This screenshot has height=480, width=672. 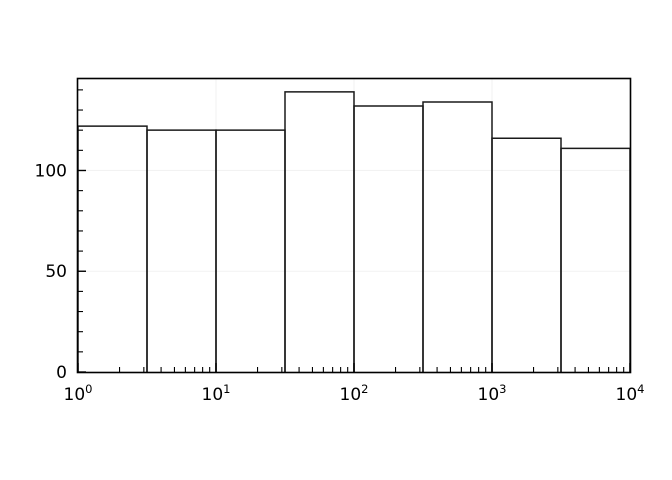 I want to click on x-tick-label: 10³, so click(x=492, y=393).